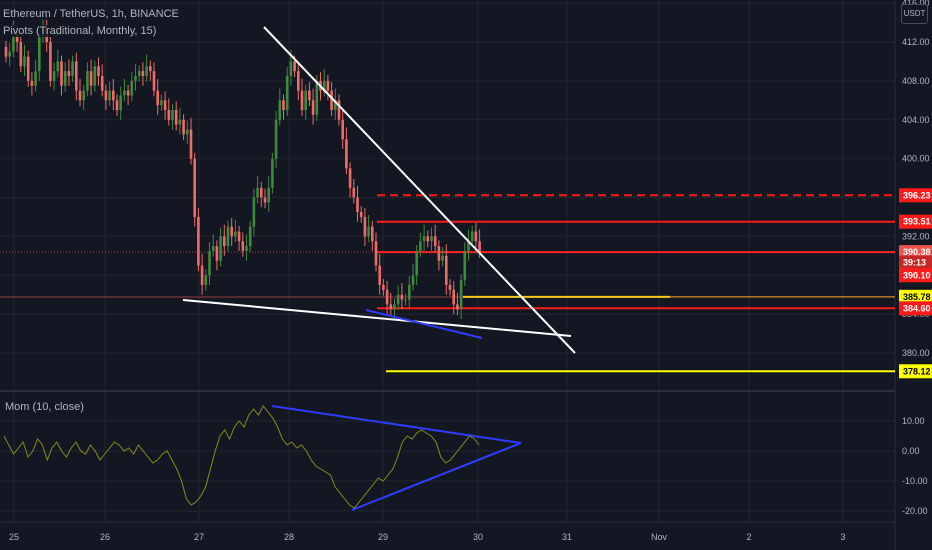 Image resolution: width=932 pixels, height=550 pixels. What do you see at coordinates (914, 263) in the screenshot?
I see `price-tag-label: 39:13` at bounding box center [914, 263].